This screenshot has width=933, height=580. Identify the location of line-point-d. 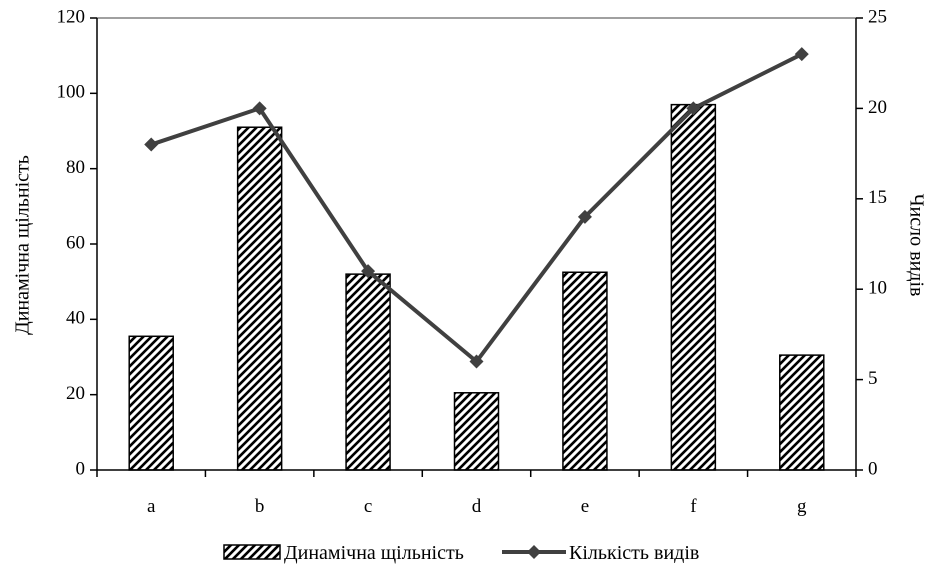
(476, 361).